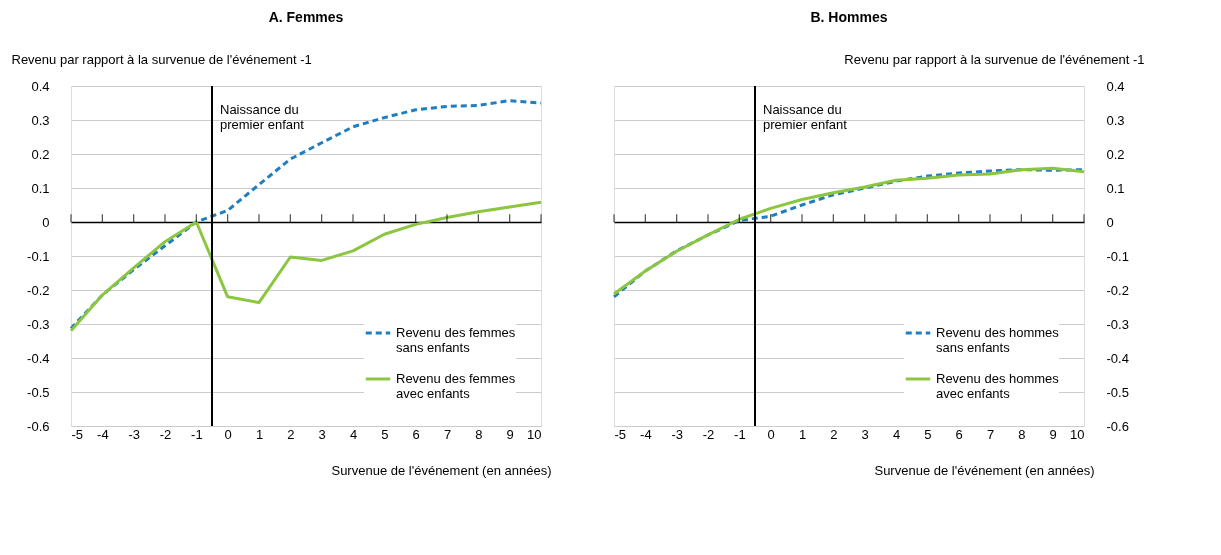  What do you see at coordinates (456, 386) in the screenshot?
I see `legend-label: Revenu des femmes avec enfants` at bounding box center [456, 386].